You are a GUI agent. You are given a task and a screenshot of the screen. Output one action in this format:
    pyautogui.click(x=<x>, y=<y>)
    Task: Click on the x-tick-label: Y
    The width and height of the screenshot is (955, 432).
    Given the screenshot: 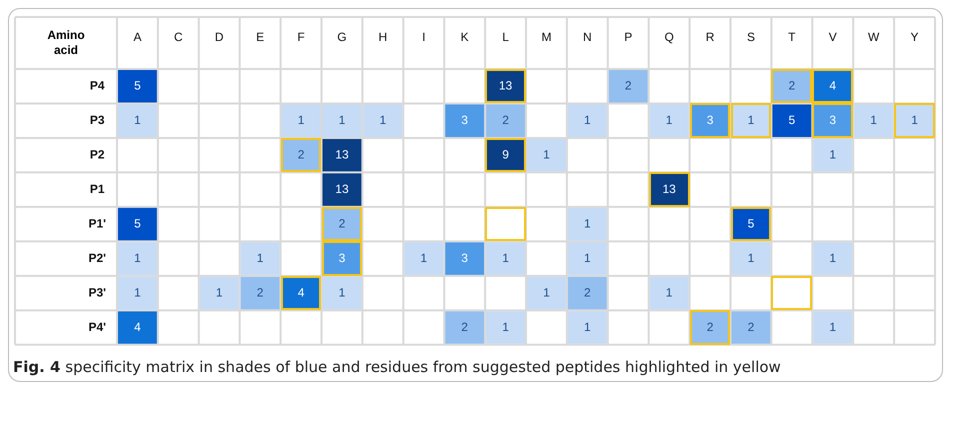 What is the action you would take?
    pyautogui.click(x=914, y=37)
    